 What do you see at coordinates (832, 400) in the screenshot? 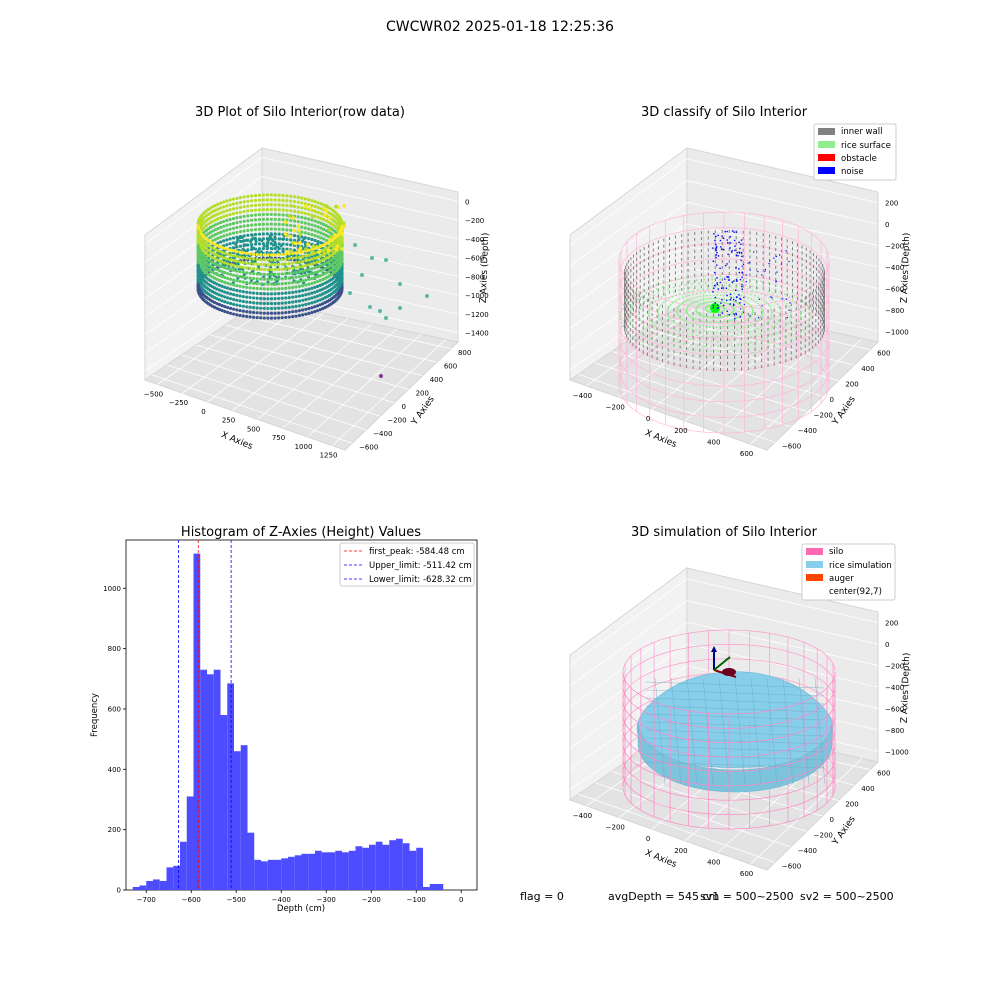
I see `classify-y-tick-label: 0` at bounding box center [832, 400].